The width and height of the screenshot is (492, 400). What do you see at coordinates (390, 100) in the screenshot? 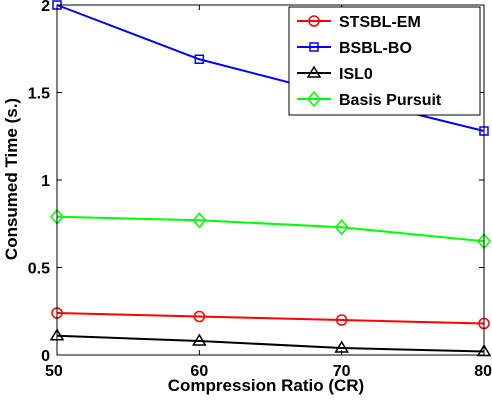
I see `legend-label: Basis Pursuit` at bounding box center [390, 100].